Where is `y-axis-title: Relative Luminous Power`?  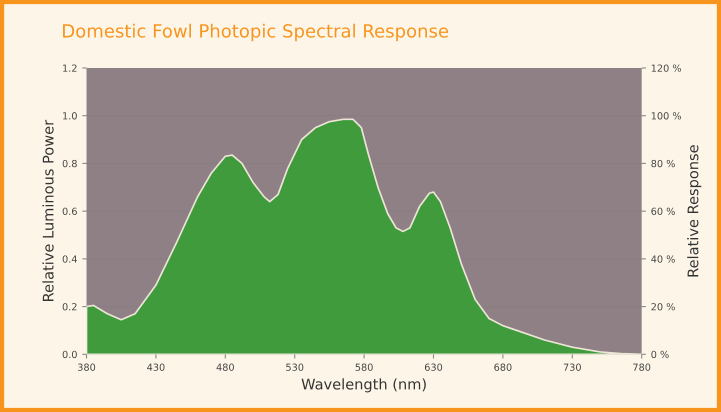 y-axis-title: Relative Luminous Power is located at coordinates (48, 210).